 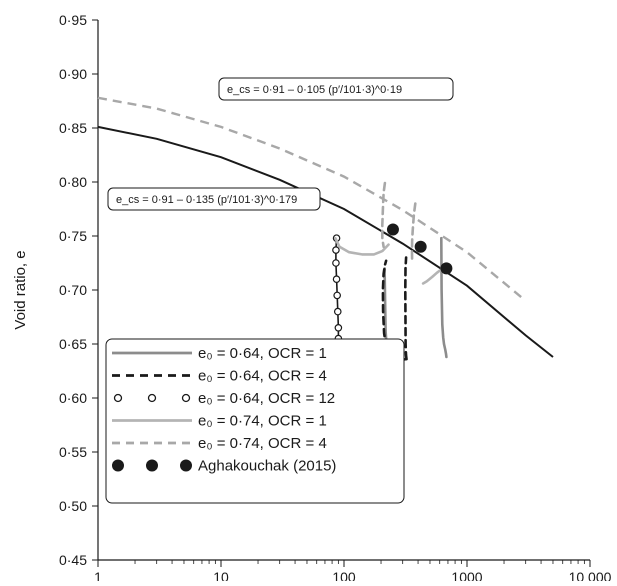 What do you see at coordinates (344, 575) in the screenshot?
I see `x-tick-label: 100` at bounding box center [344, 575].